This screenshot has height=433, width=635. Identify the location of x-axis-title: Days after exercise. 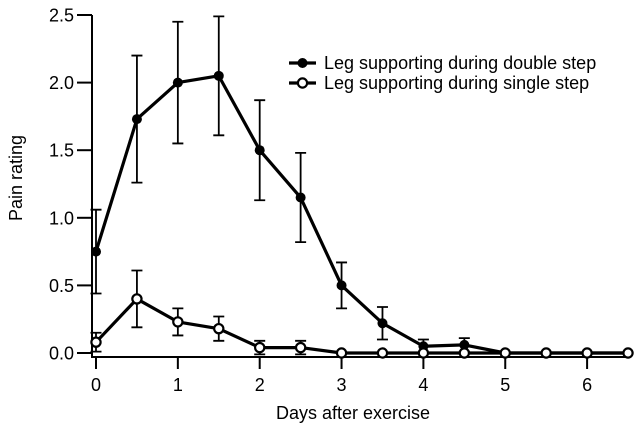
(353, 413).